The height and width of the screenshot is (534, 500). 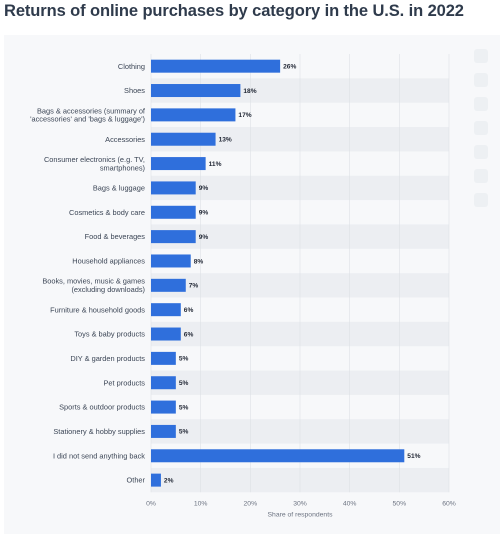 I want to click on x-tick-label: 30%, so click(x=300, y=503).